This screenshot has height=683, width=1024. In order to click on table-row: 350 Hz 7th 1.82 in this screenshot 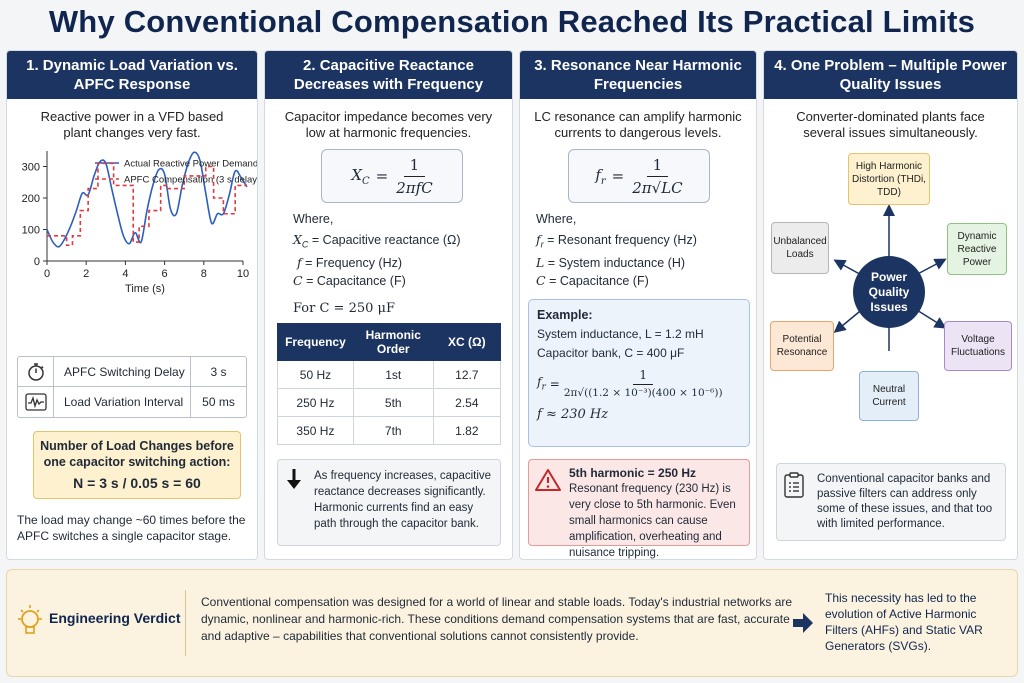, I will do `click(389, 430)`.